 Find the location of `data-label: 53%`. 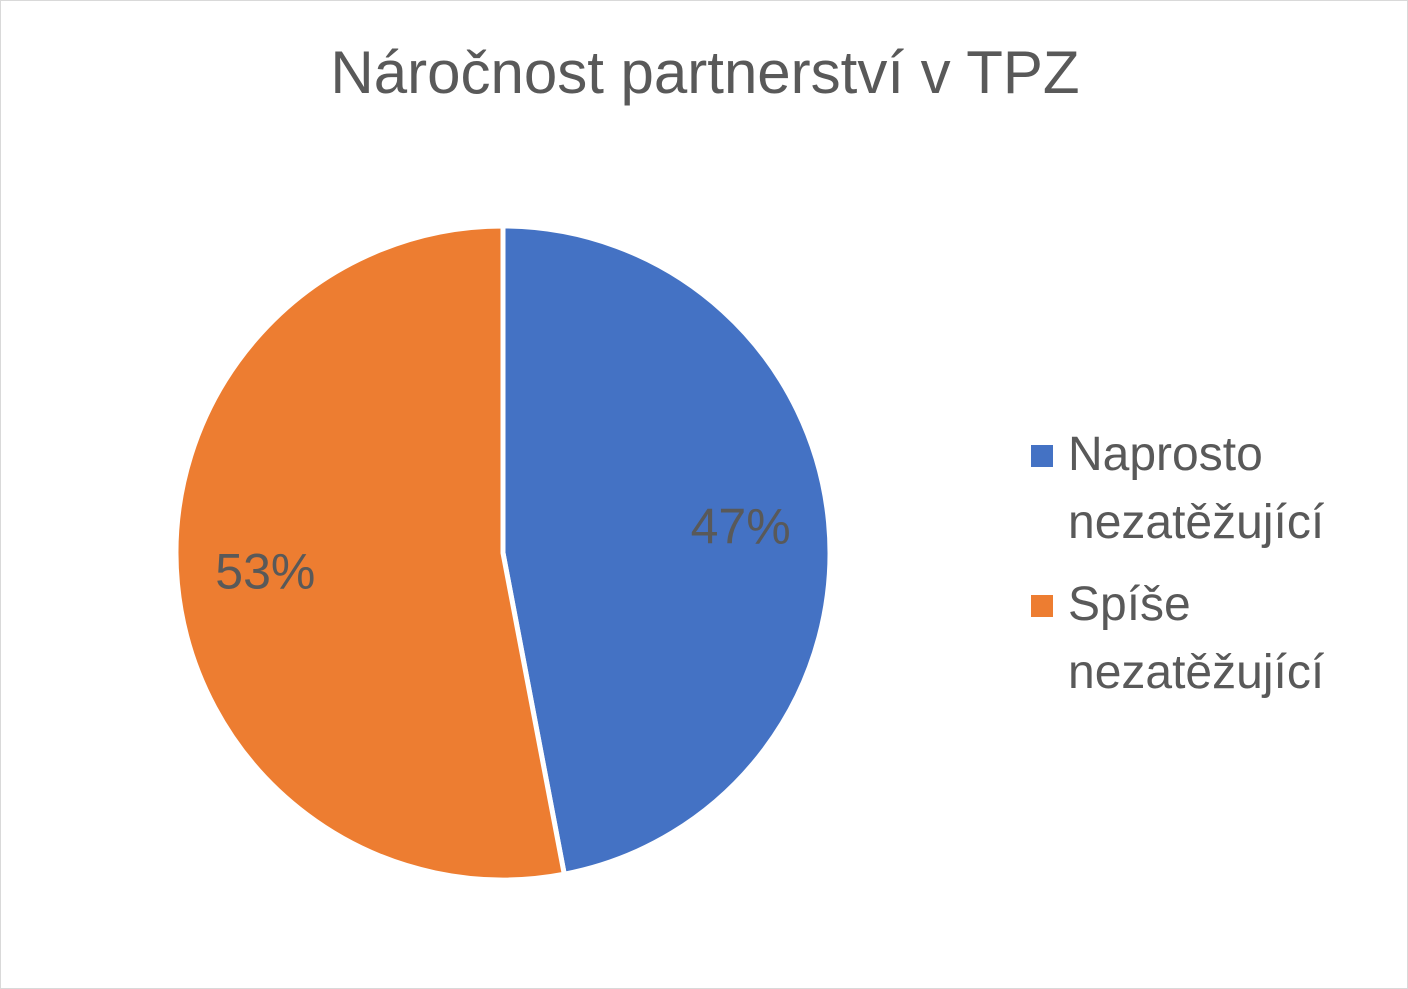

data-label: 53% is located at coordinates (265, 572).